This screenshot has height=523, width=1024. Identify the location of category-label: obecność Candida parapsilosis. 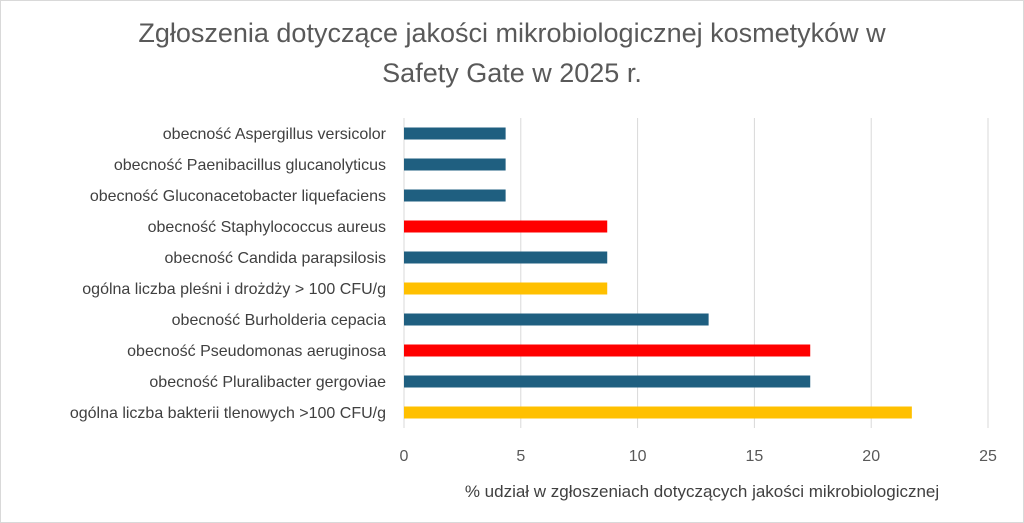
(275, 258).